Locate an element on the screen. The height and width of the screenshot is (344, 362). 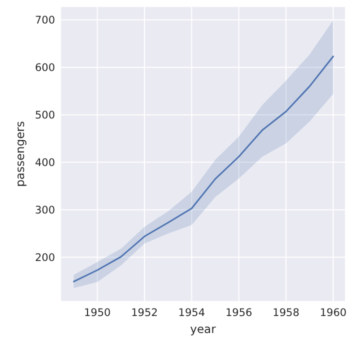
x-tick-label: 1960 is located at coordinates (333, 313).